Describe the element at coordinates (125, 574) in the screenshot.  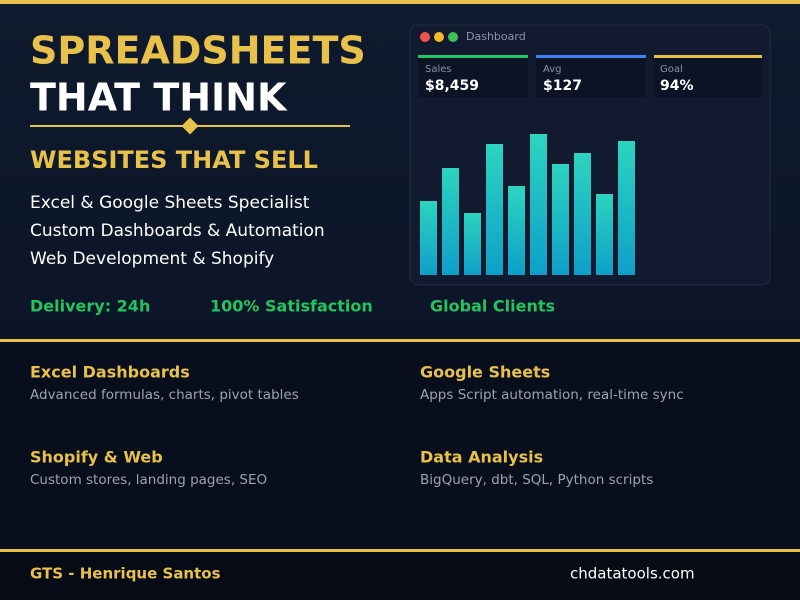
I see `footer-brand: GTS - Henrique Santos` at that location.